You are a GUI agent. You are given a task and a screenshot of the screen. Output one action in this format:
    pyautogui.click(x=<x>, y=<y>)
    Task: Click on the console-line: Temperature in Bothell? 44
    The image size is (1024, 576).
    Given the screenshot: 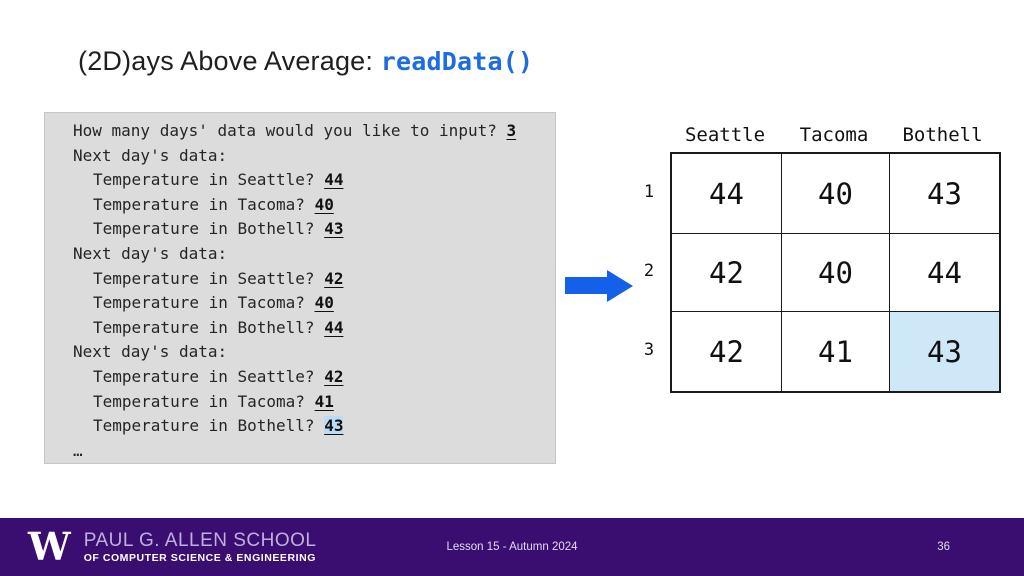 What is the action you would take?
    pyautogui.click(x=310, y=328)
    